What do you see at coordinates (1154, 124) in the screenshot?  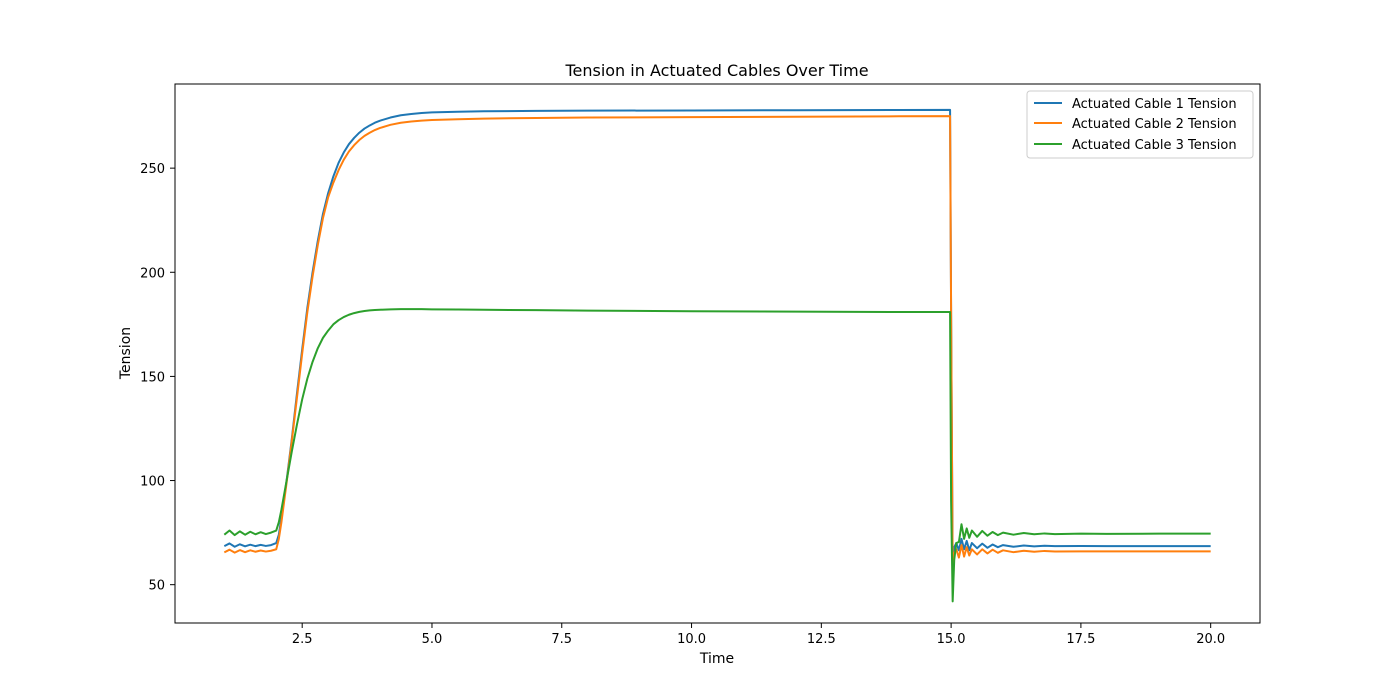 I see `legend-label-cable-2: Actuated Cable 2 Tension` at bounding box center [1154, 124].